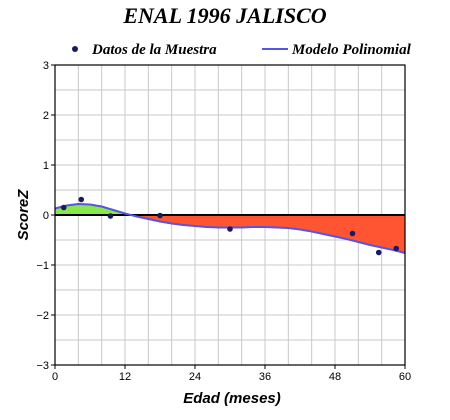 This screenshot has width=450, height=420. Describe the element at coordinates (75, 49) in the screenshot. I see `legend-marker-datos` at that location.